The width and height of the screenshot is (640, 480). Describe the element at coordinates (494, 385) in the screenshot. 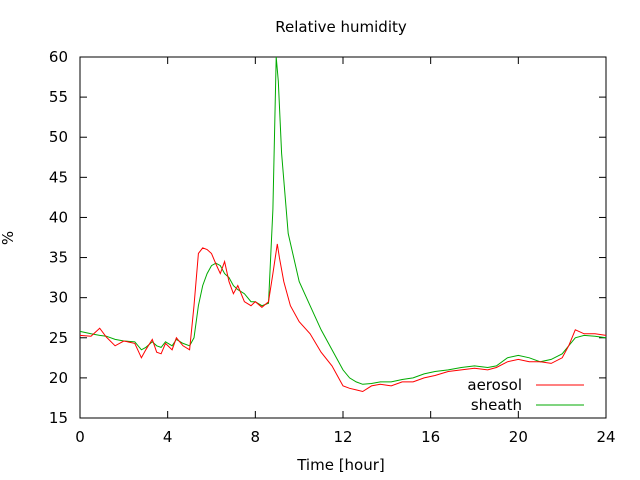

I see `legend-label-aerosol: aerosol` at that location.